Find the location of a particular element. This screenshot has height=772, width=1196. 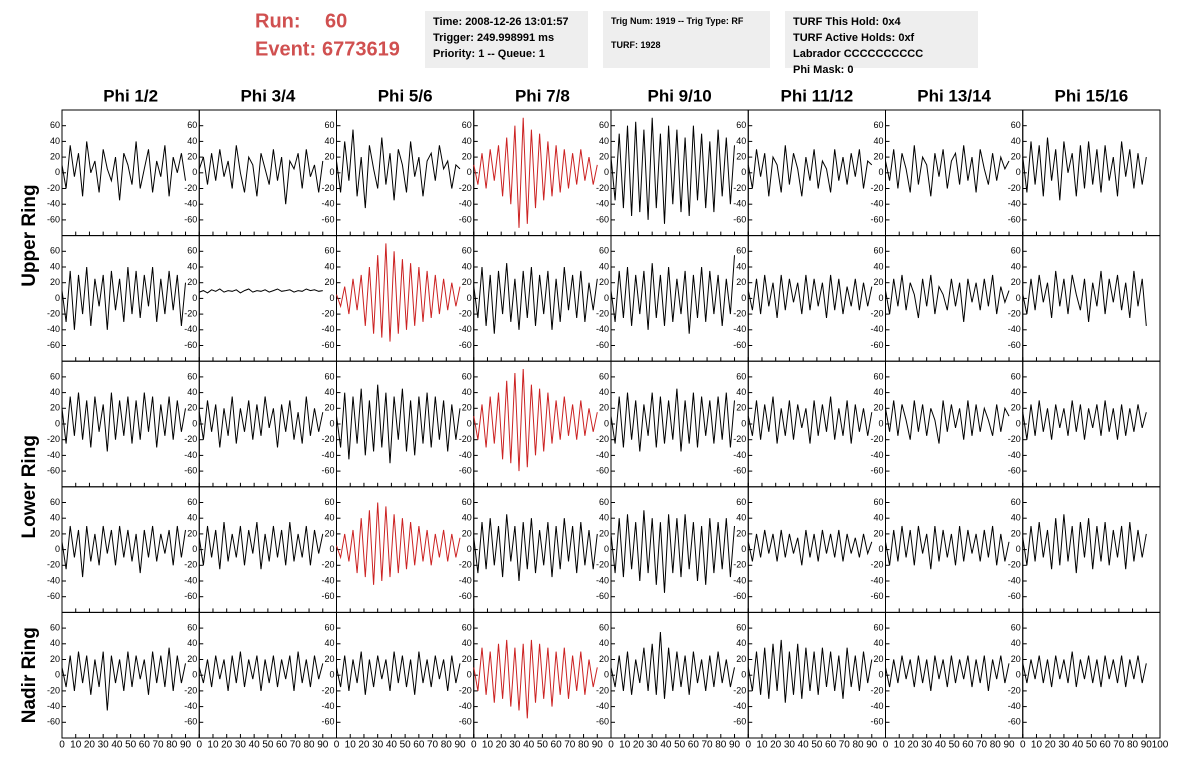

x-tick-label: 50 is located at coordinates (268, 745).